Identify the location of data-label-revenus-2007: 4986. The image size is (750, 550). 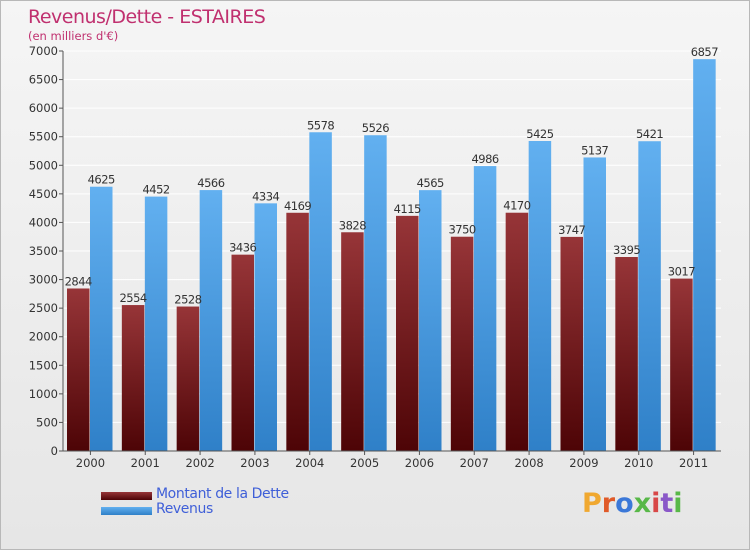
(484, 159).